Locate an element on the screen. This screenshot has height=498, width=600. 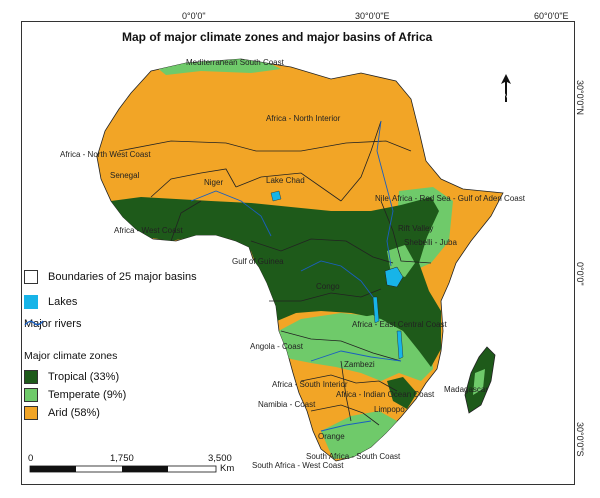
label-gulf-of-guinea: Gulf of Guinea is located at coordinates (258, 261).